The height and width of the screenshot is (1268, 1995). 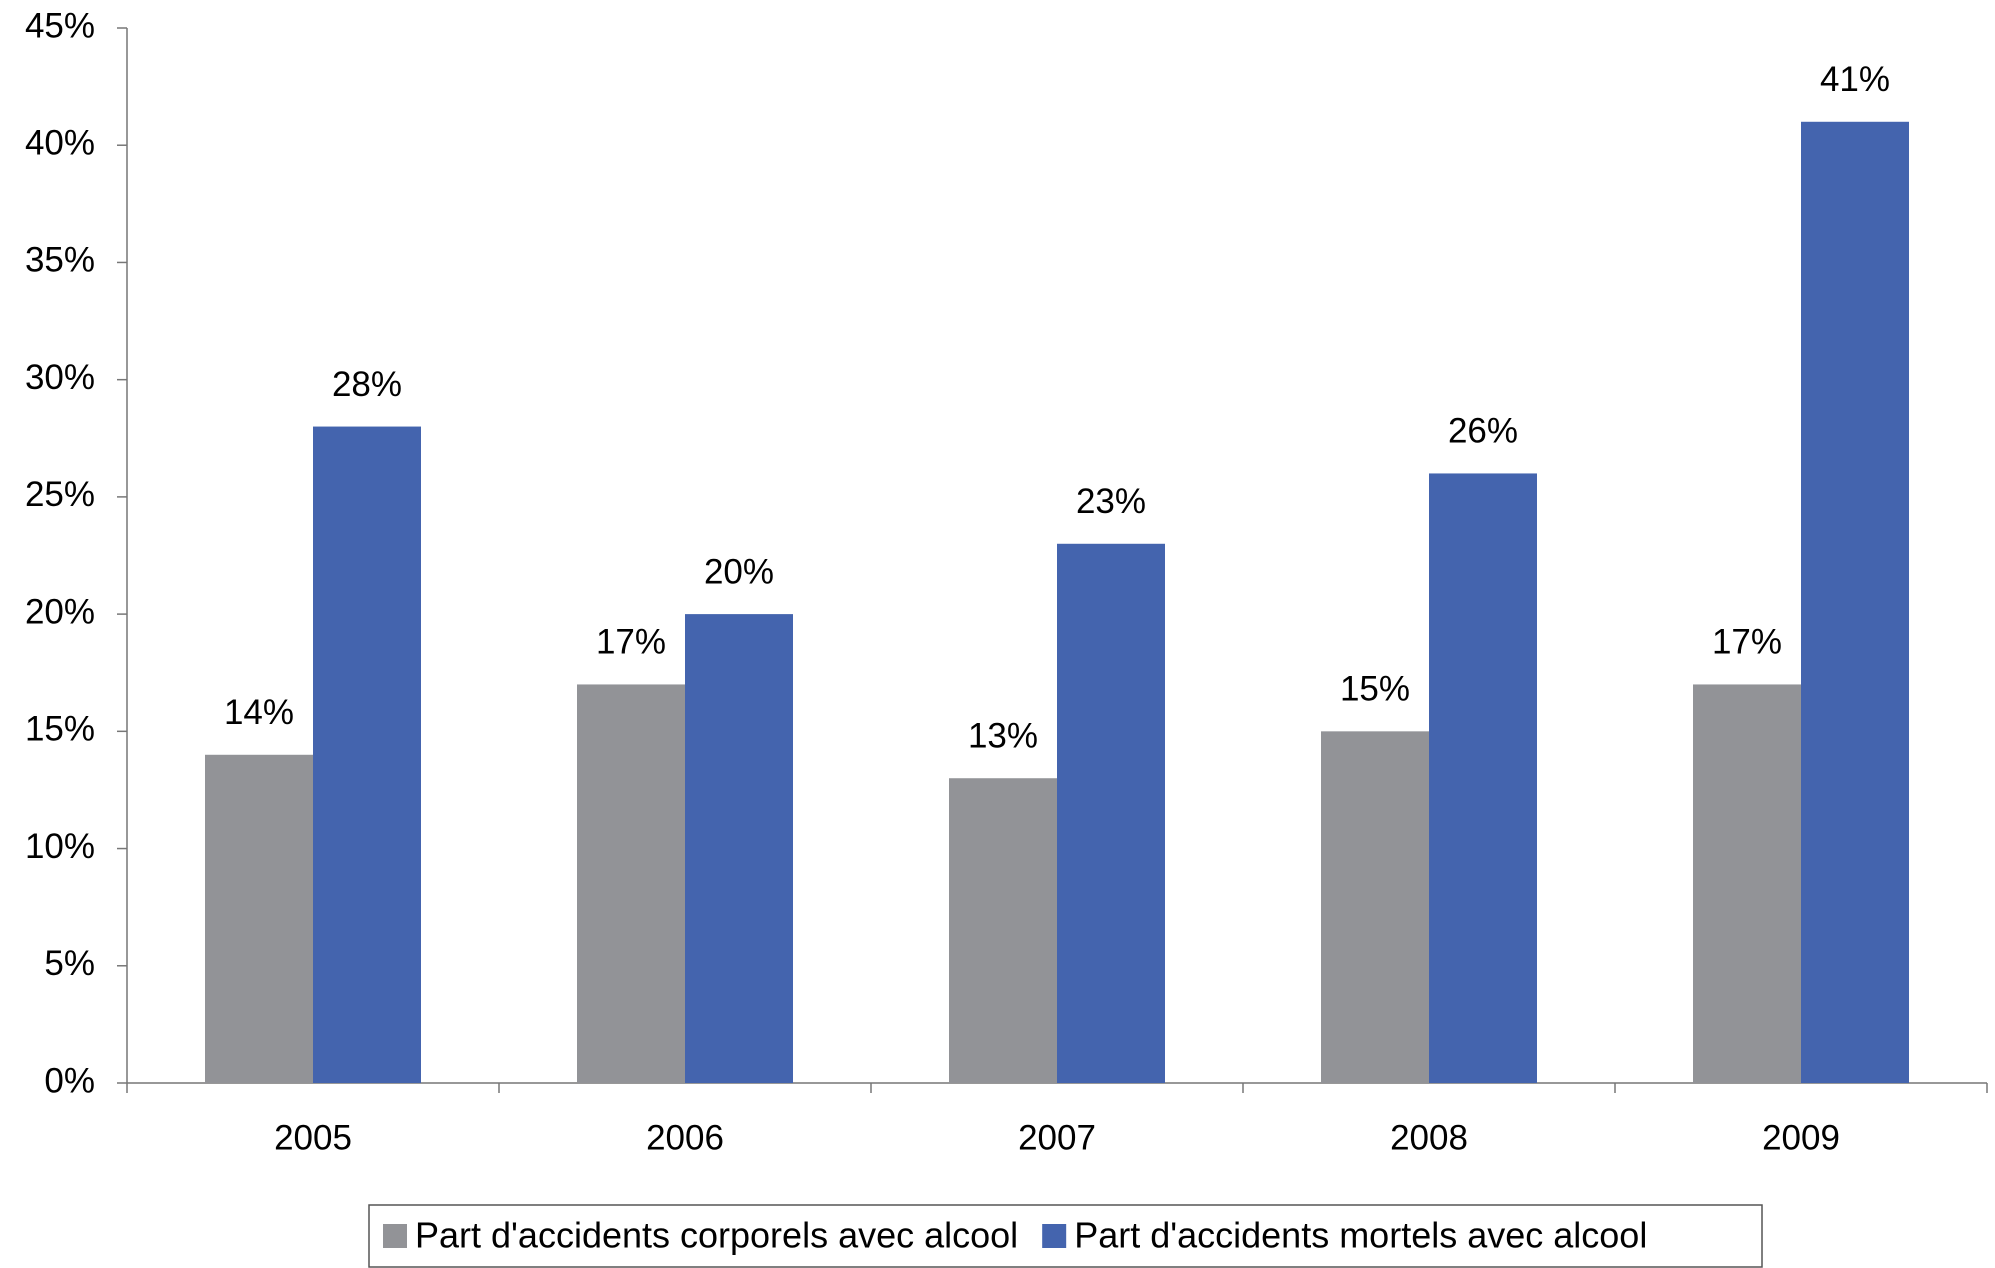 I want to click on y-tick-label: 15%, so click(x=60, y=729).